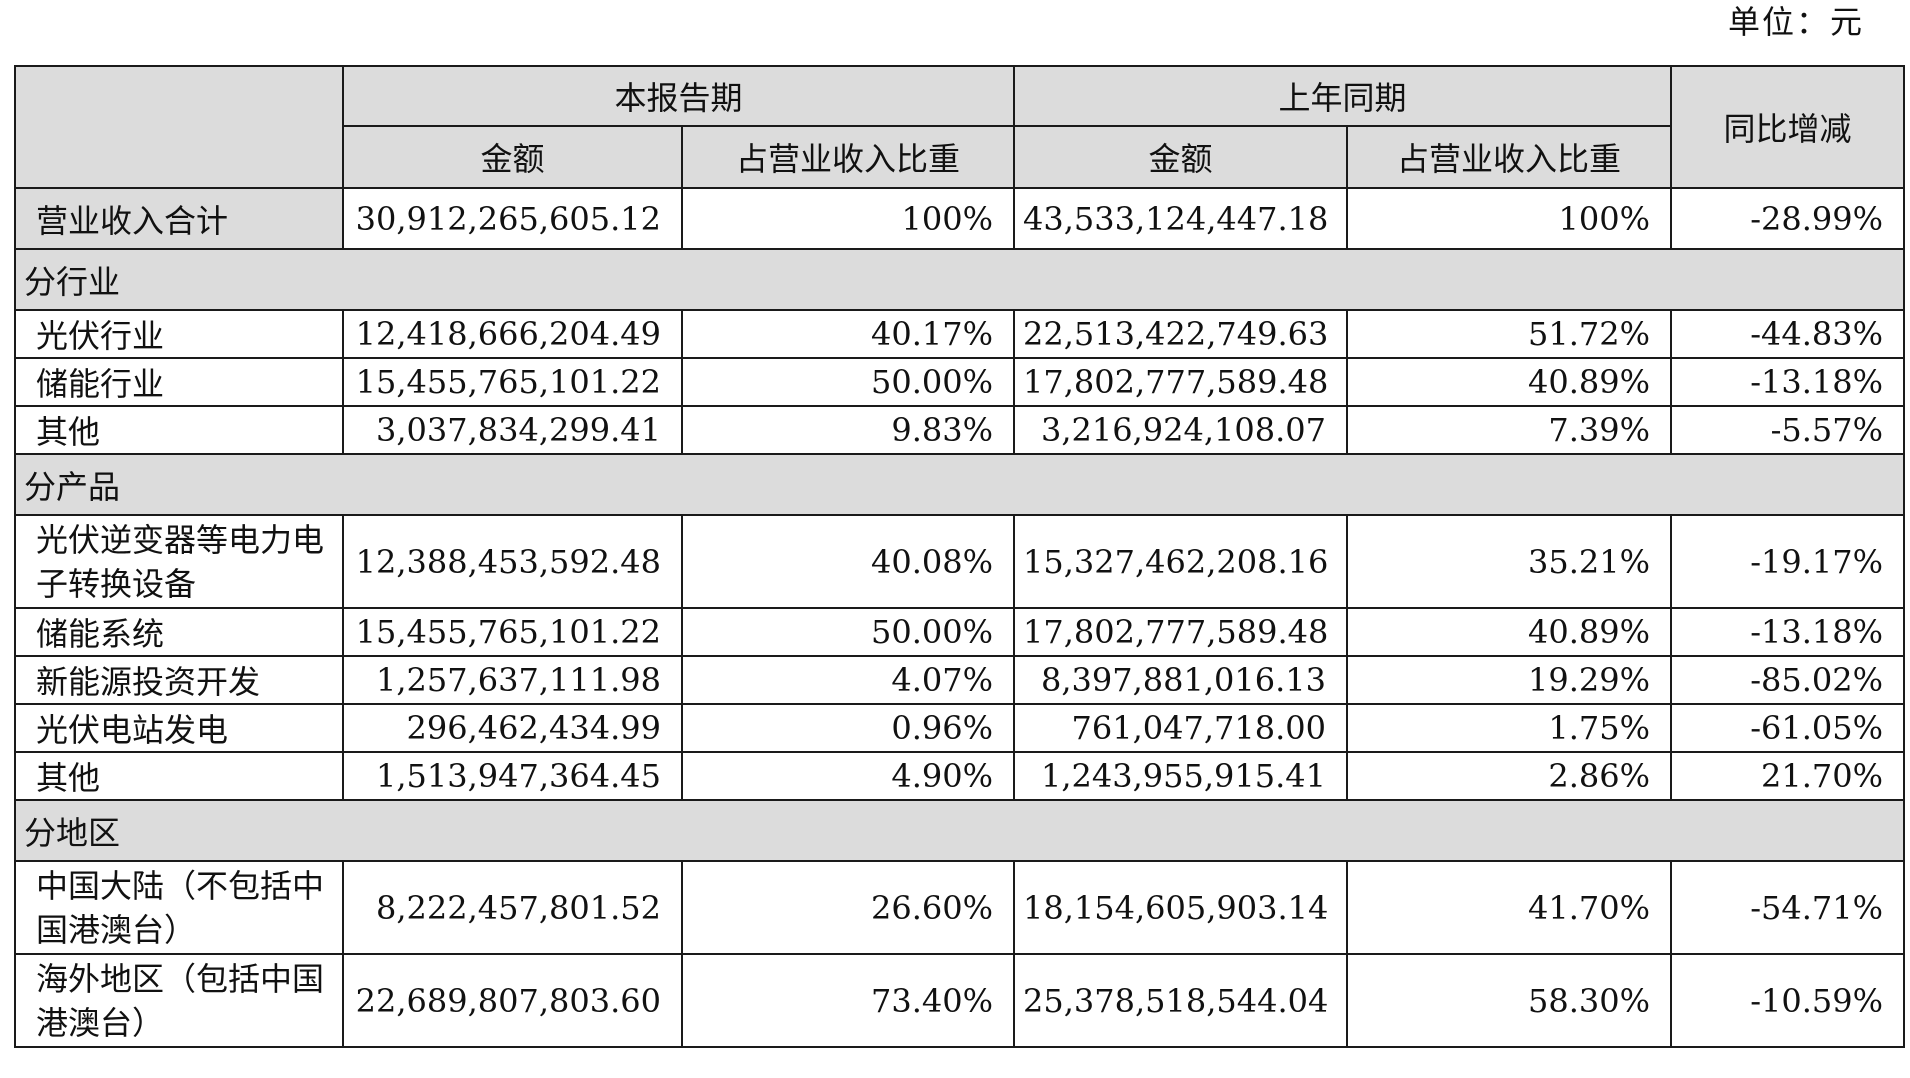 The height and width of the screenshot is (1078, 1910). I want to click on row-prev-amount: 3,216,924,108.07, so click(1181, 430).